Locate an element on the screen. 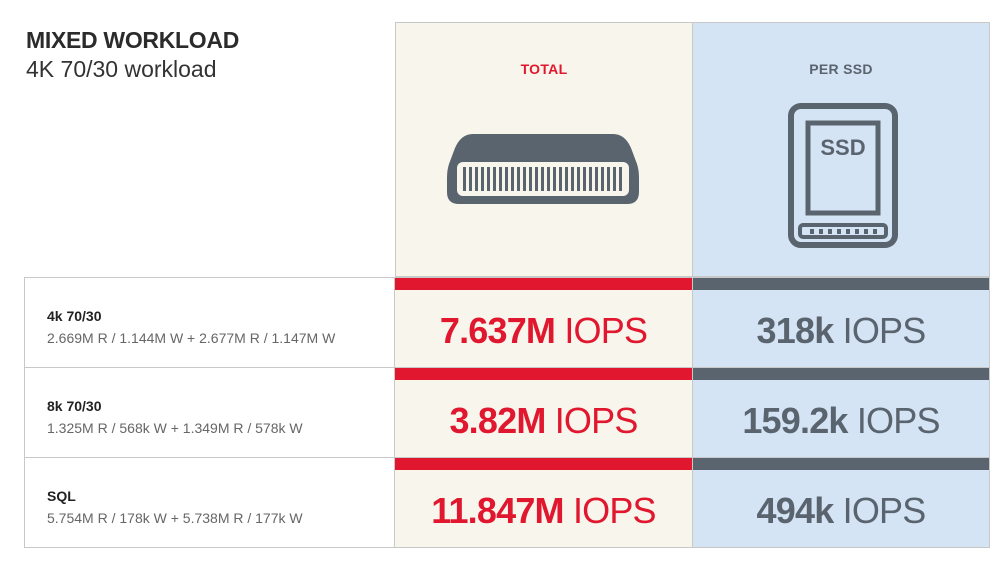 The height and width of the screenshot is (572, 1007). total-column-label: TOTAL is located at coordinates (544, 69).